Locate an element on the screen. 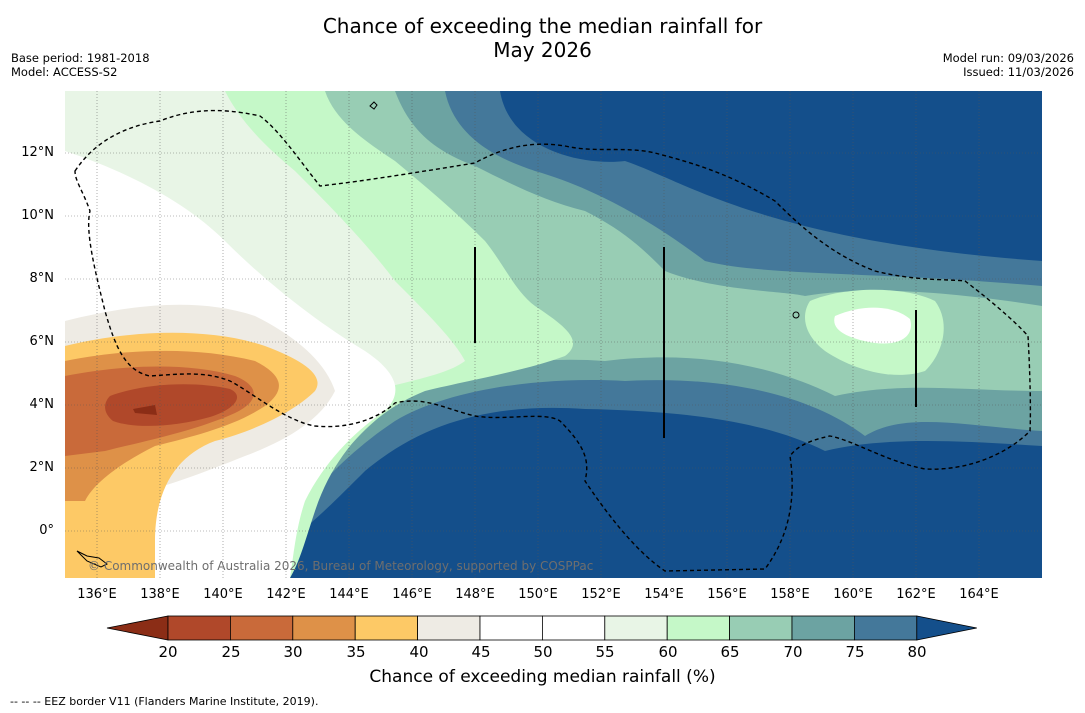 The height and width of the screenshot is (713, 1085). base-period: Base period: 1981-2018 is located at coordinates (80, 58).